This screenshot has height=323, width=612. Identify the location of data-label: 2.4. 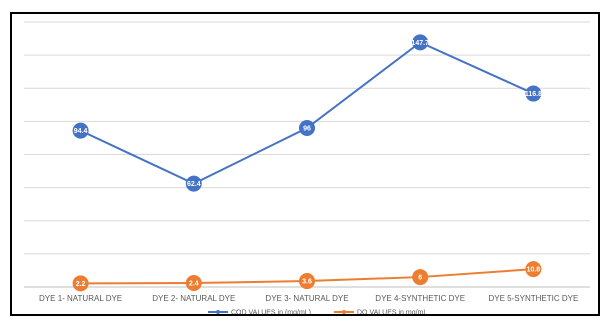
(194, 284).